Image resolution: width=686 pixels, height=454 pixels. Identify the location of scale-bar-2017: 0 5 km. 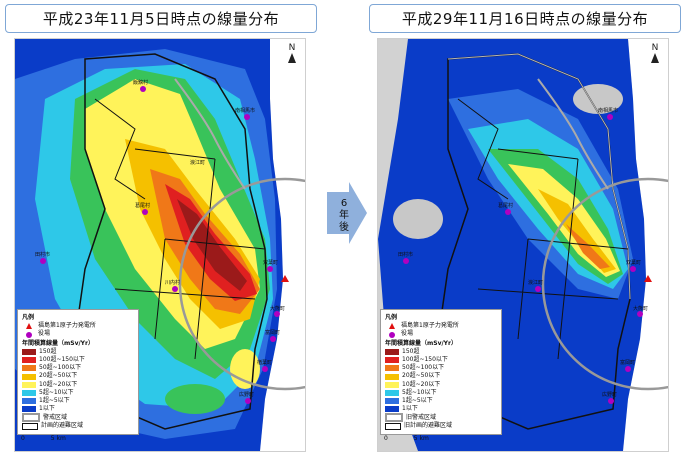
(406, 438).